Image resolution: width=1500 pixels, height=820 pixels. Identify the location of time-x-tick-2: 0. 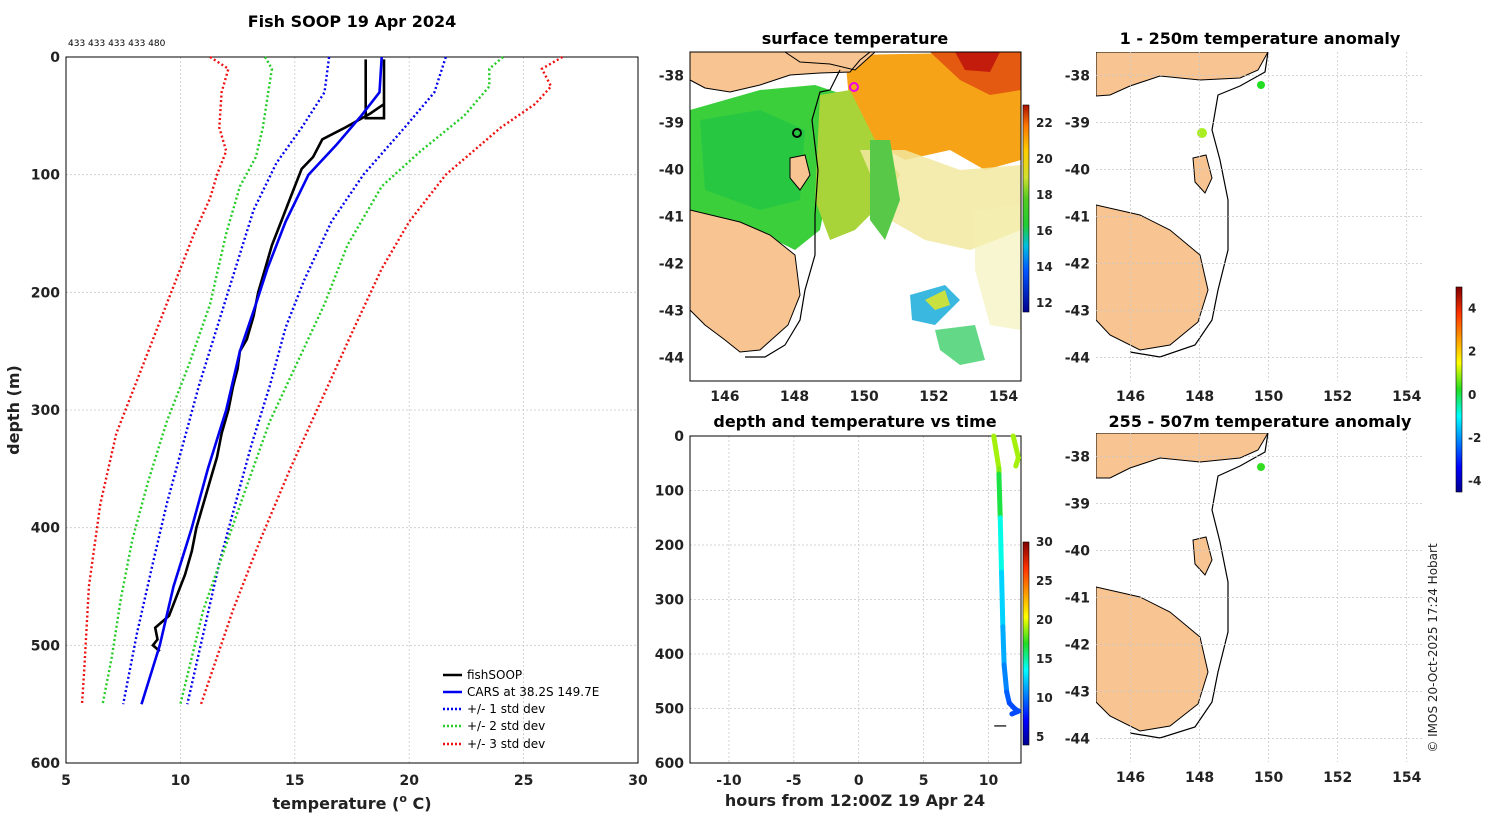
(859, 781).